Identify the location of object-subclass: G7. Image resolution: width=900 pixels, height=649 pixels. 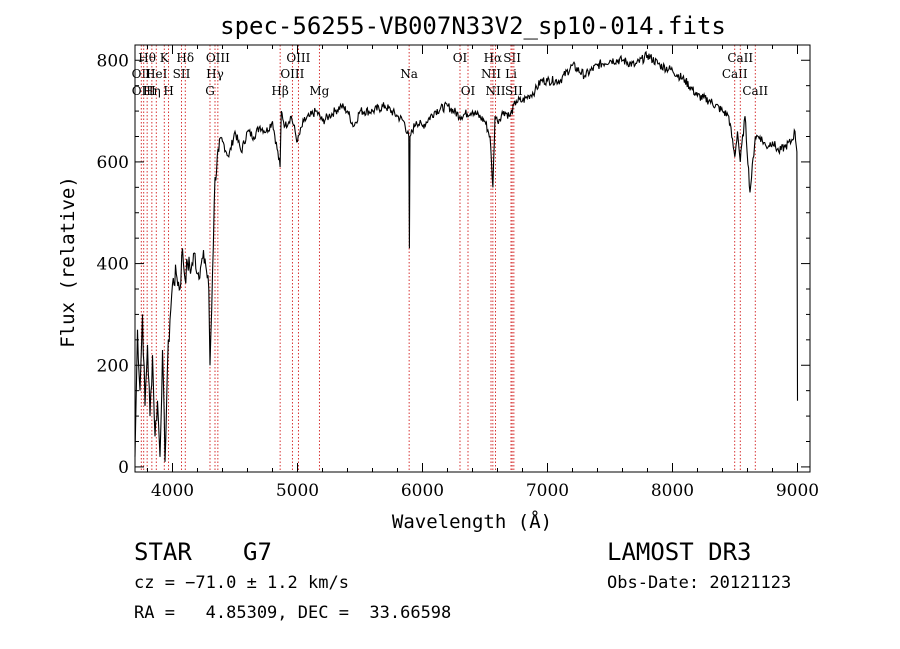
(257, 552).